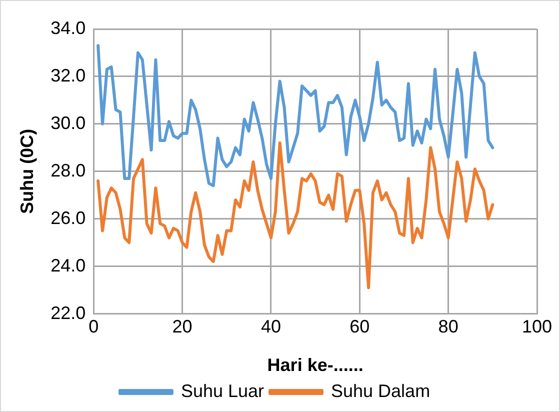 The width and height of the screenshot is (560, 412). What do you see at coordinates (68, 312) in the screenshot?
I see `y-tick-label: 22.0` at bounding box center [68, 312].